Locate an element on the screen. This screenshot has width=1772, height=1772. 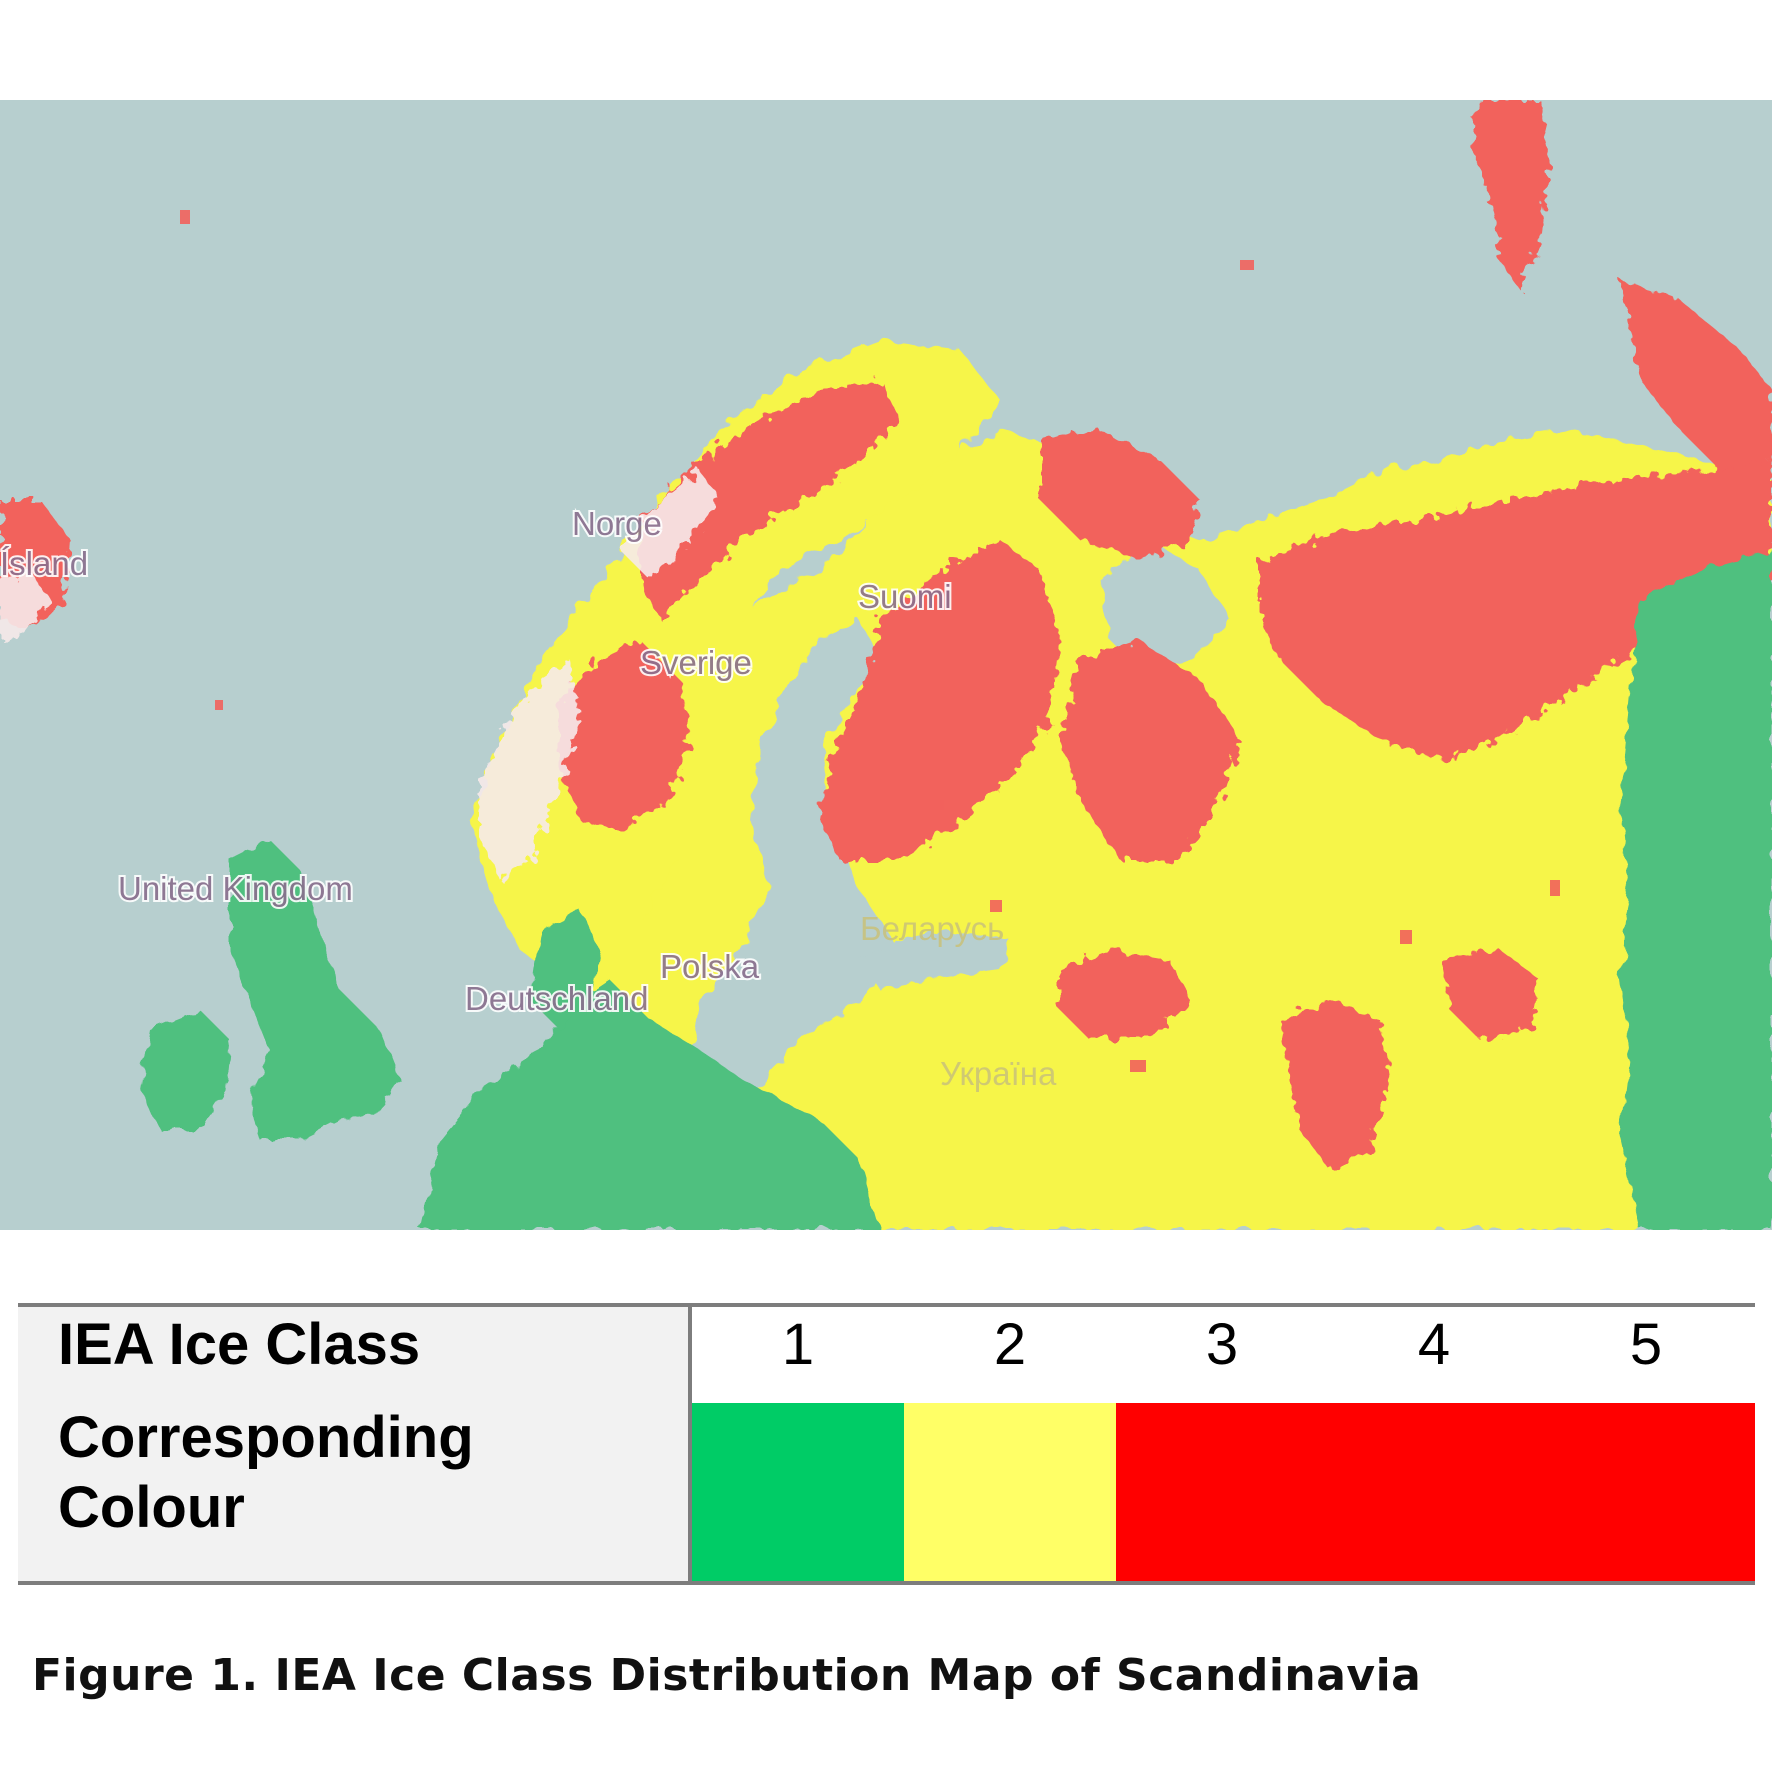
red-zone-norway-south is located at coordinates (625, 735).